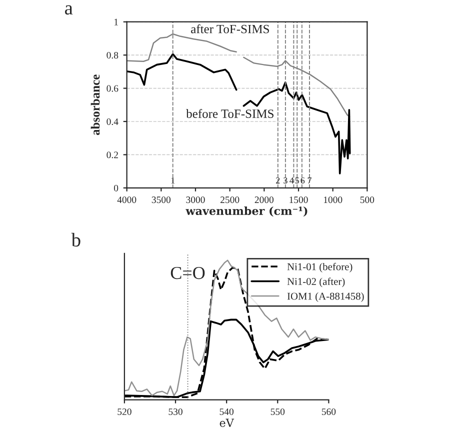  I want to click on y-axis-title: absorbance, so click(95, 105).